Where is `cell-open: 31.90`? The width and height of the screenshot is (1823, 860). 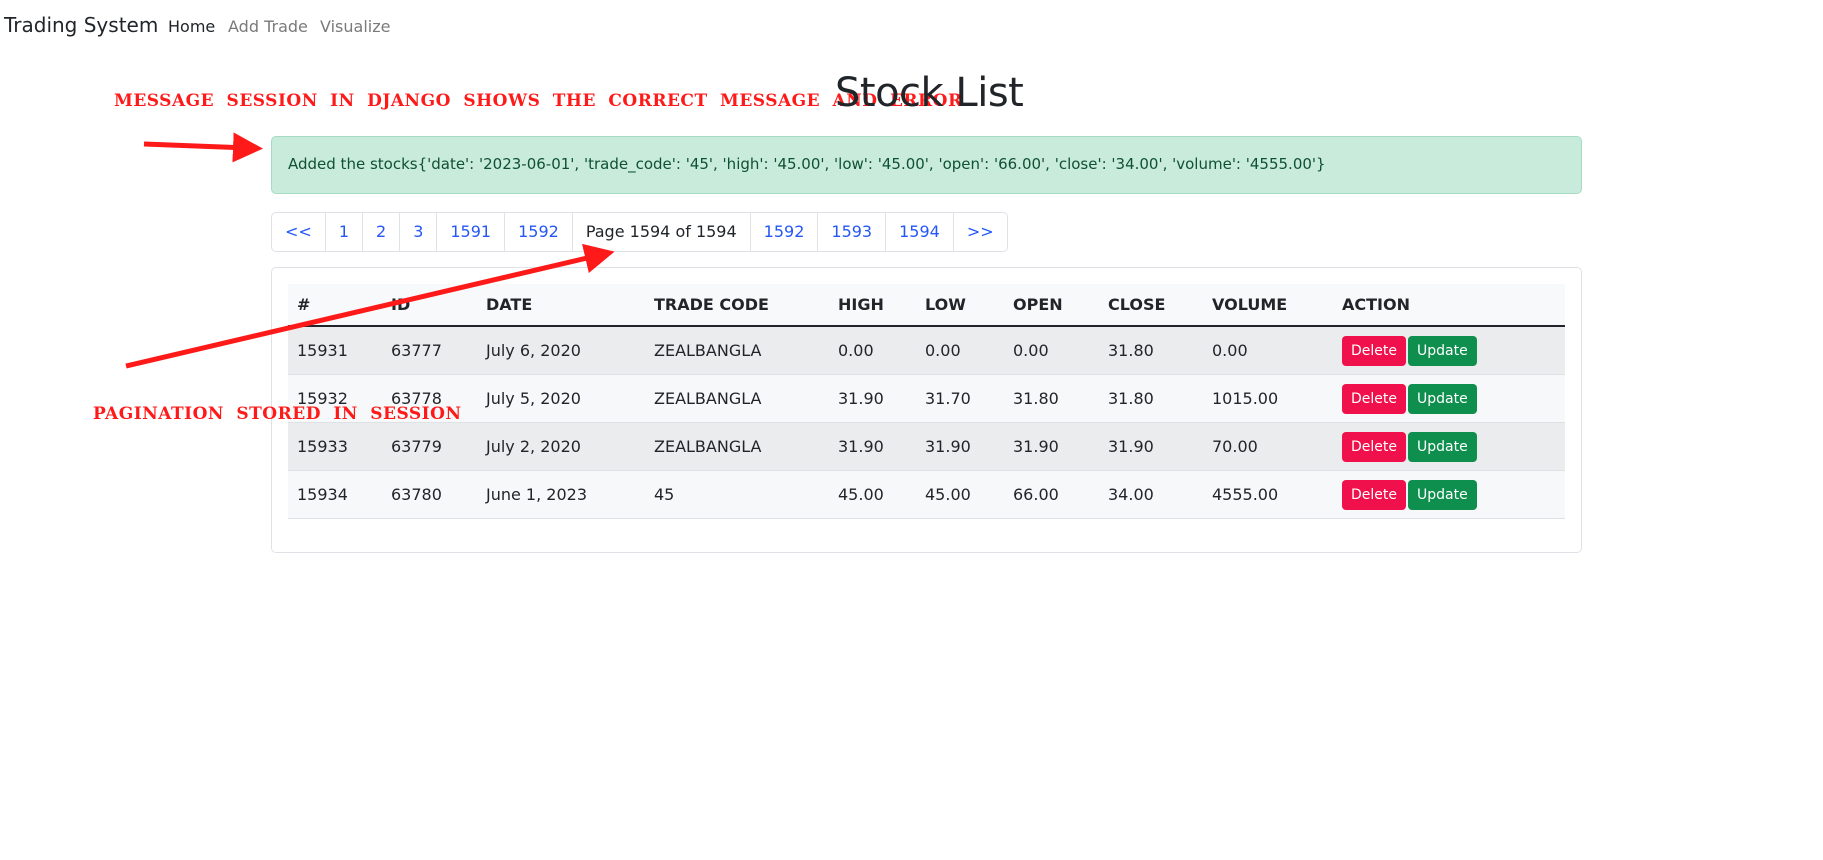 cell-open: 31.90 is located at coordinates (1051, 446).